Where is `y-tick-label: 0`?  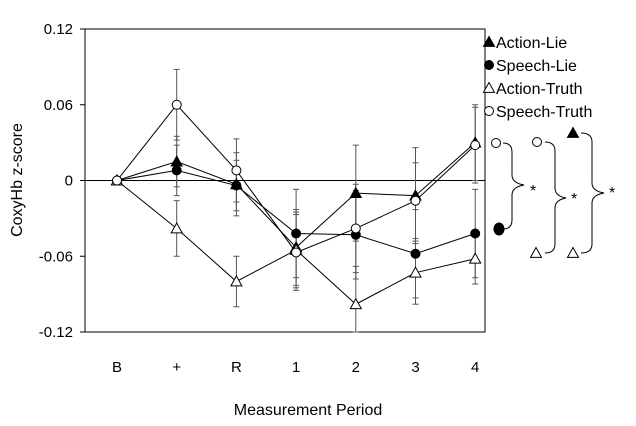 y-tick-label: 0 is located at coordinates (69, 181).